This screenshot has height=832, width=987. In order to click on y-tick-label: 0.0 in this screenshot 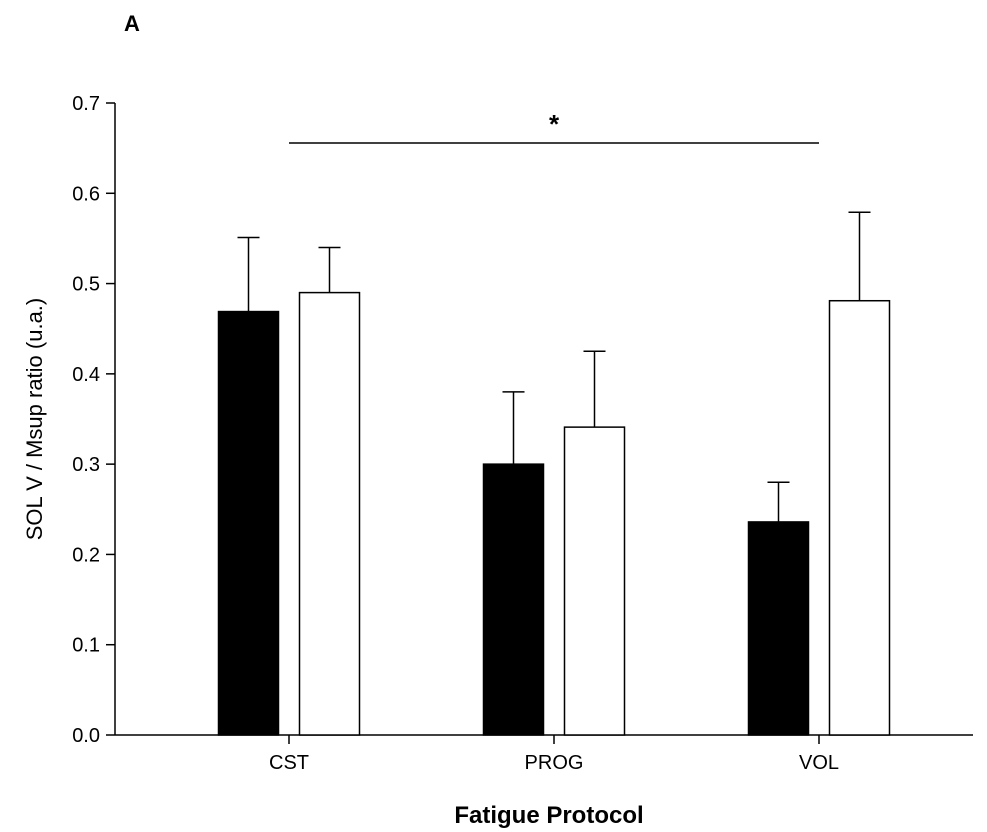, I will do `click(86, 736)`.